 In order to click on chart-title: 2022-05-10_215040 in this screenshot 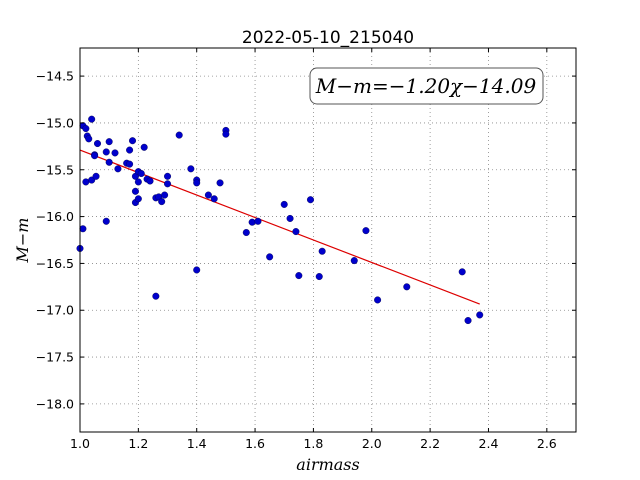, I will do `click(328, 38)`.